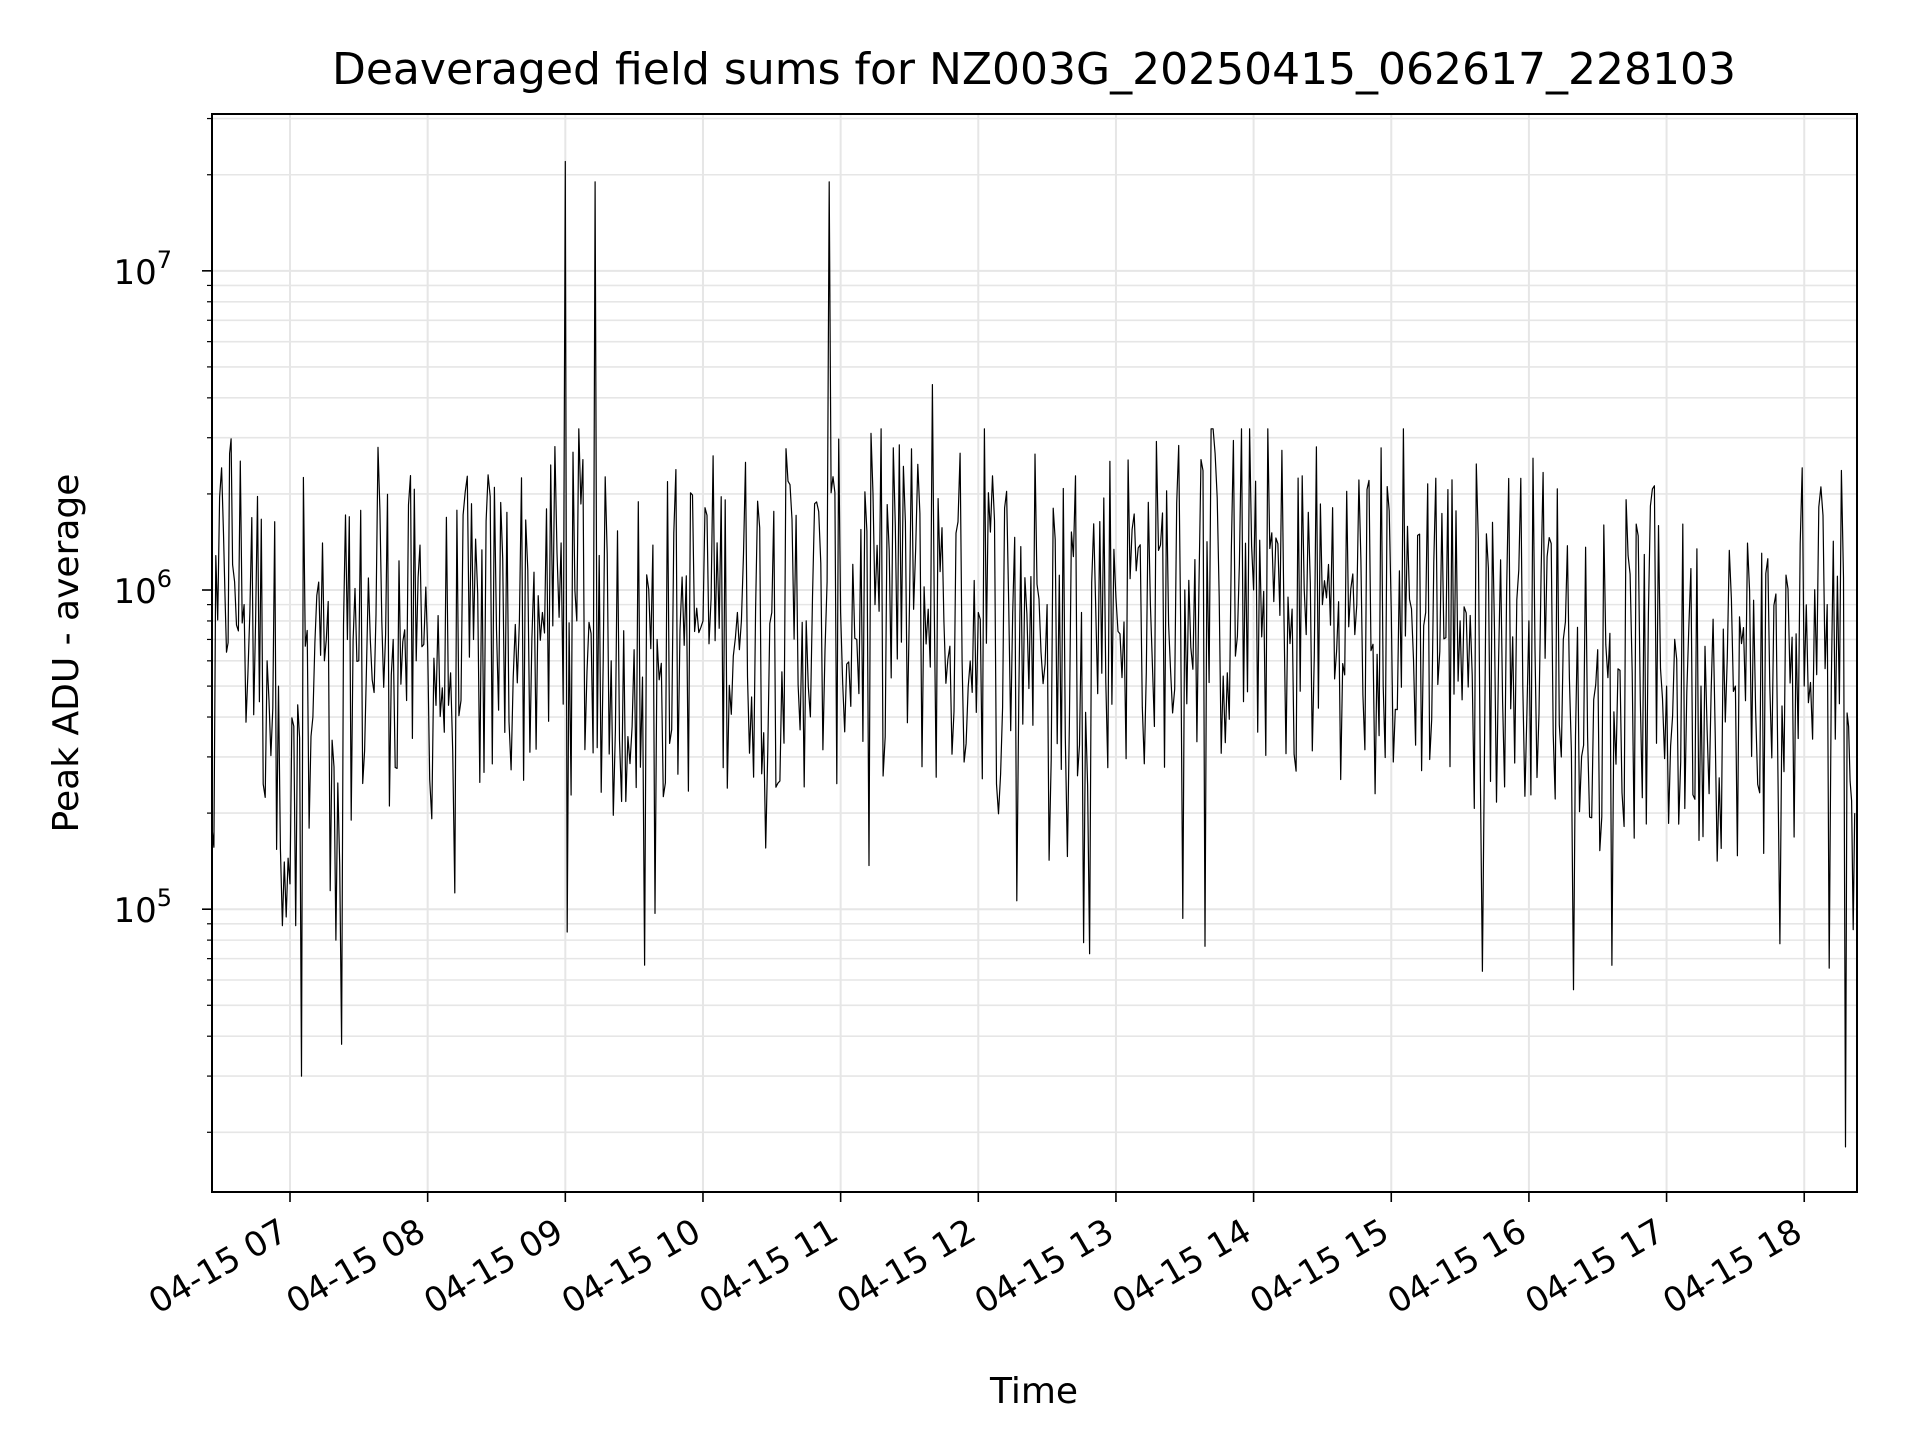 This screenshot has height=1440, width=1920. Describe the element at coordinates (142, 269) in the screenshot. I see `y-tick-label: 10⁷` at that location.